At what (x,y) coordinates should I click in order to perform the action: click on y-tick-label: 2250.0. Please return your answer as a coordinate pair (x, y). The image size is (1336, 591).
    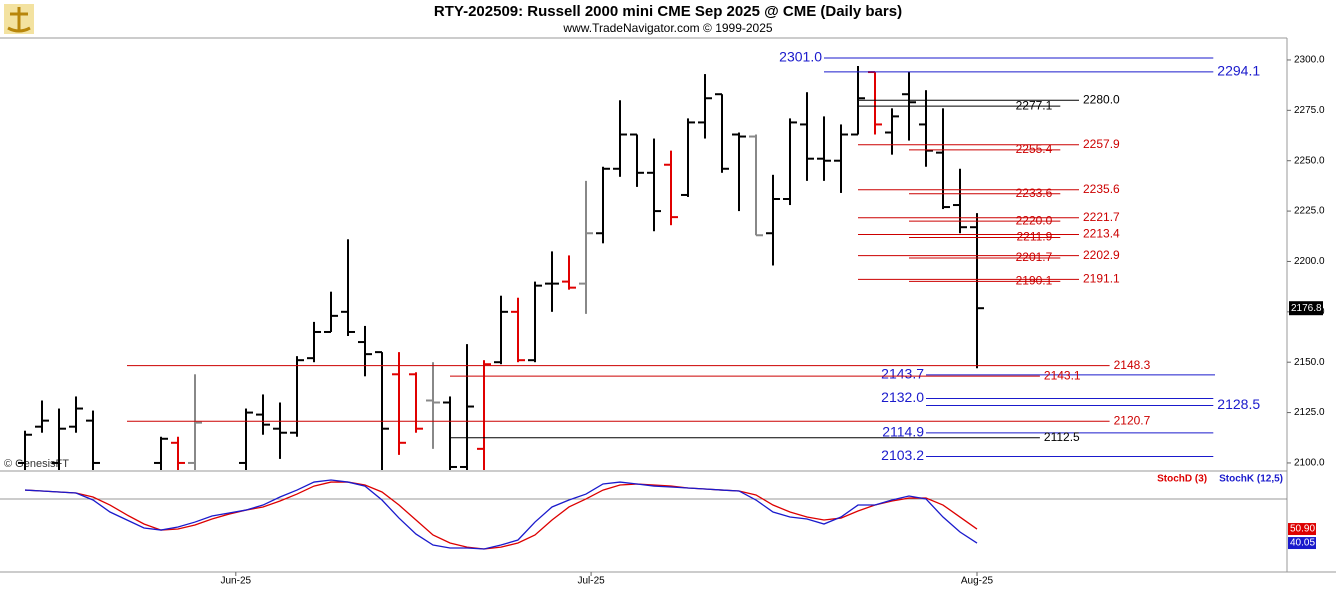
    Looking at the image, I should click on (1309, 160).